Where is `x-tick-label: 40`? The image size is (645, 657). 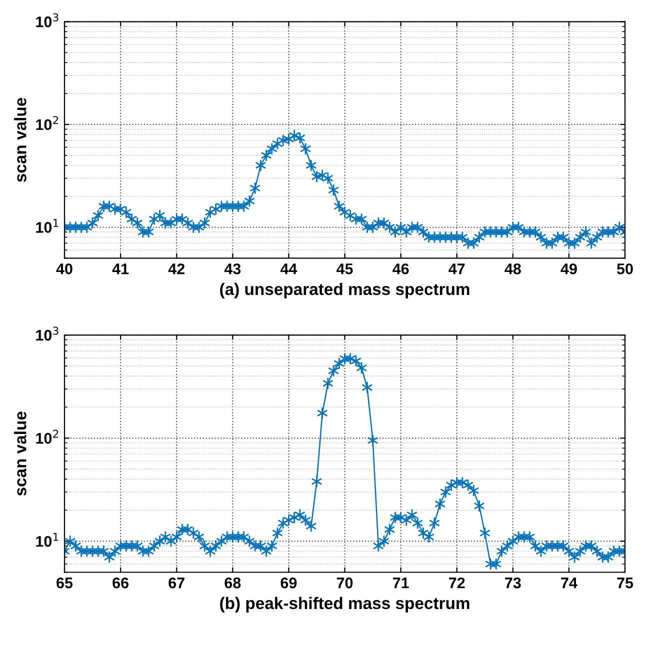
x-tick-label: 40 is located at coordinates (64, 268).